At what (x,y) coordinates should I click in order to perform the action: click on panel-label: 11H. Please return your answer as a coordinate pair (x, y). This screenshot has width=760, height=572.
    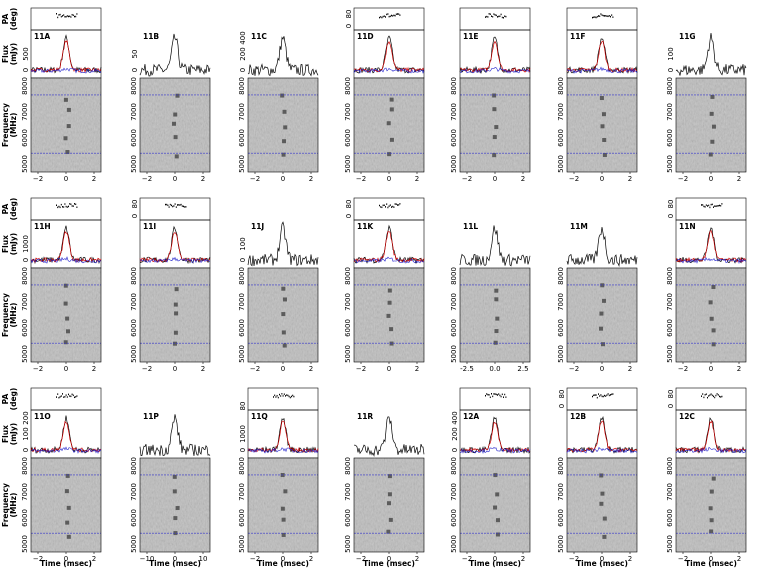
    Looking at the image, I should click on (42, 226).